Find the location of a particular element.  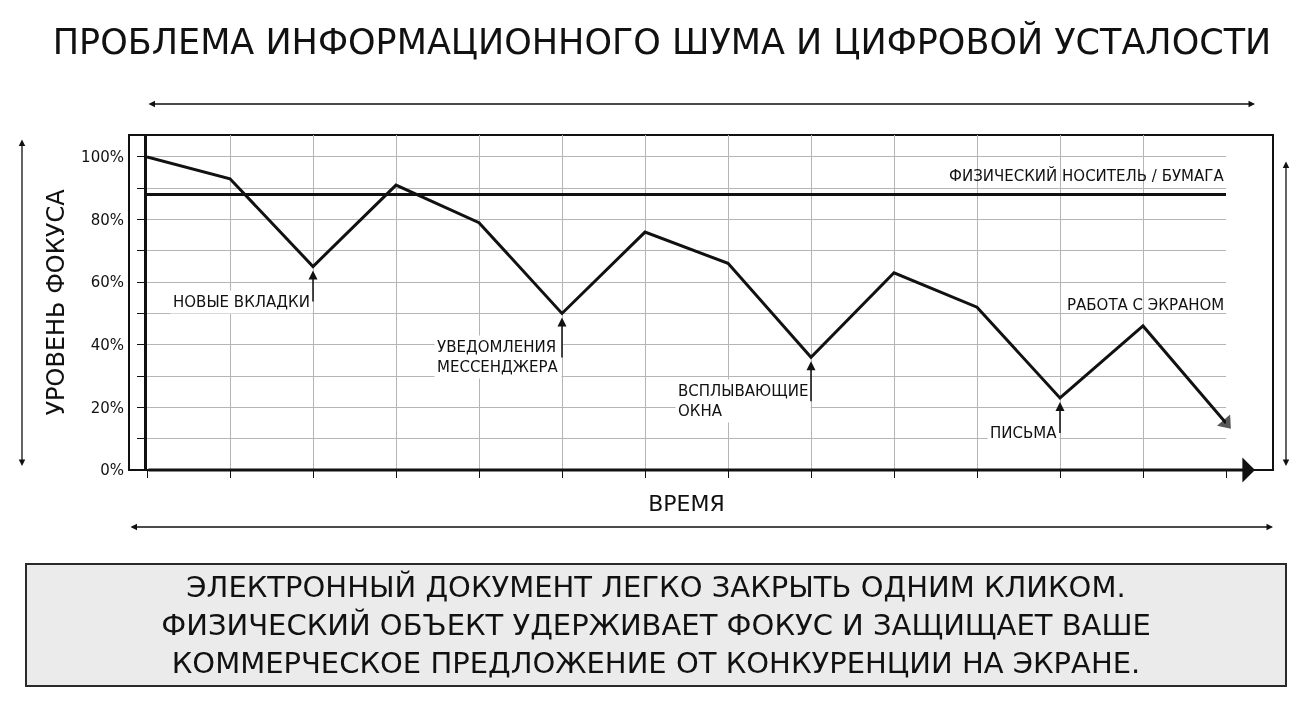

y-tick-label: 60% is located at coordinates (107, 282).